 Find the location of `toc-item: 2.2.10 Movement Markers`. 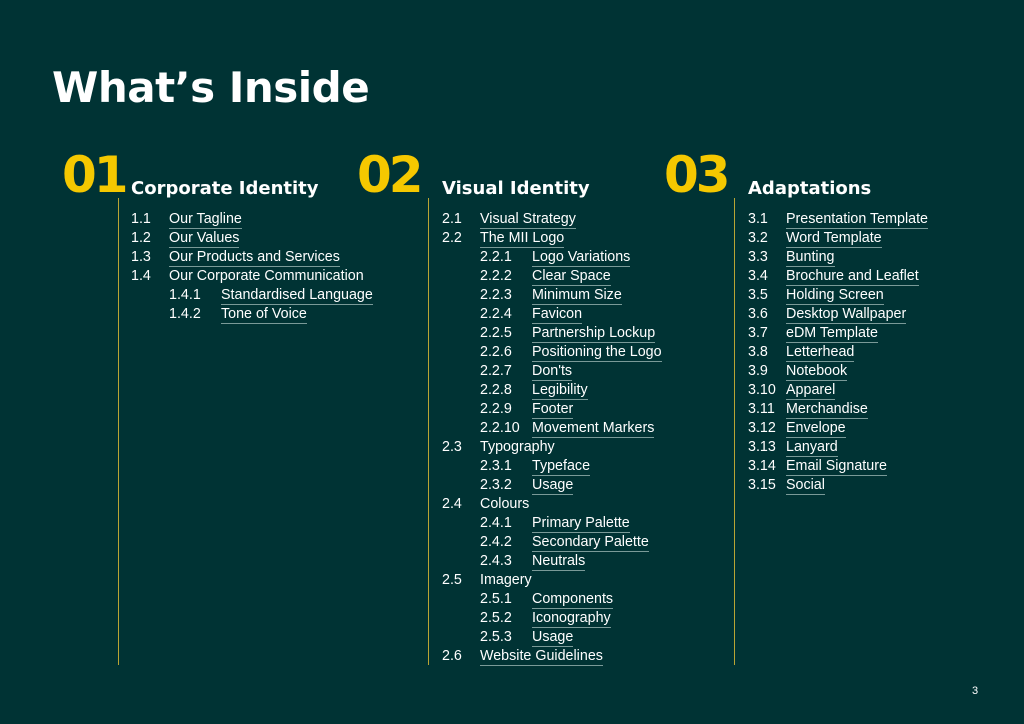

toc-item: 2.2.10 Movement Markers is located at coordinates (552, 429).